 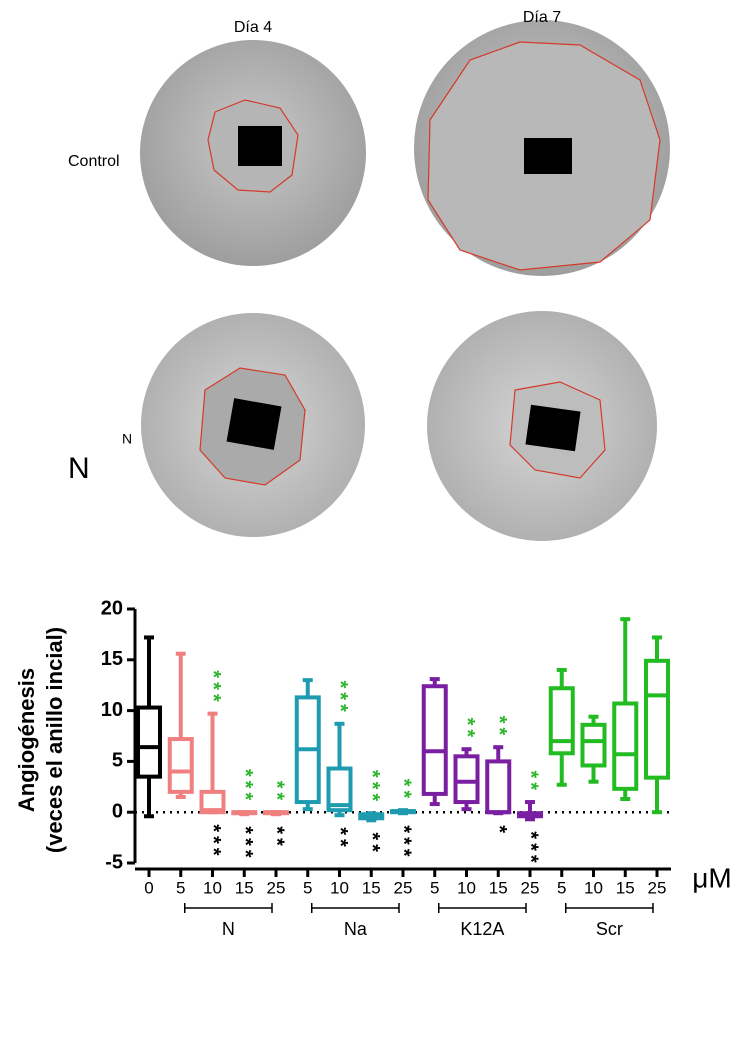 What do you see at coordinates (26, 740) in the screenshot?
I see `y-axis-label: Angiogénesis` at bounding box center [26, 740].